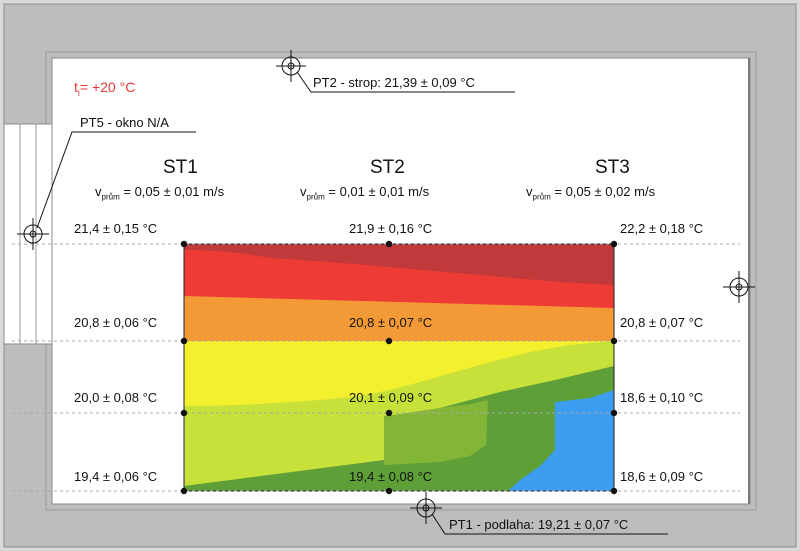  I want to click on zone-blue, so click(561, 440).